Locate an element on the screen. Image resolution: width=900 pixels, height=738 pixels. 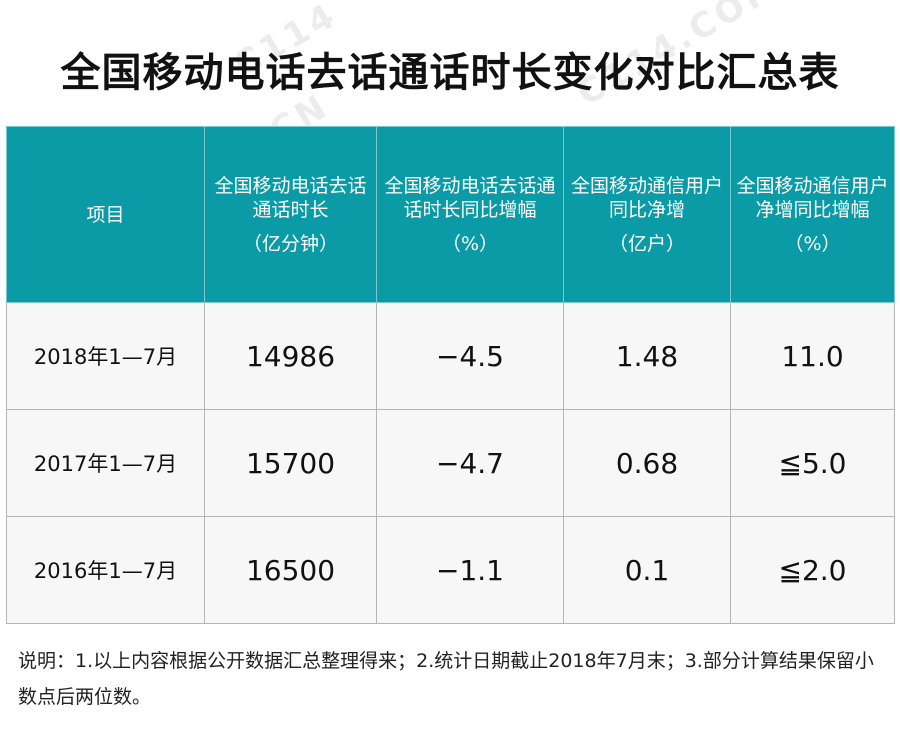
table-cell: −1.1 is located at coordinates (470, 570).